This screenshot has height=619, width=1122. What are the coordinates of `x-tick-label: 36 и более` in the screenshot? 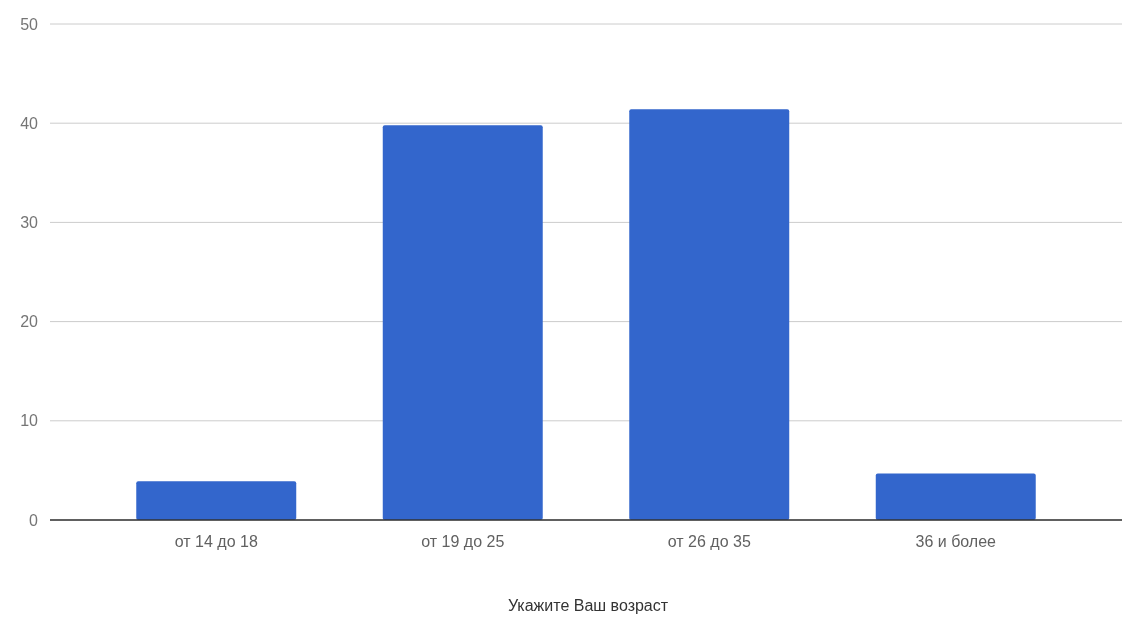 It's located at (956, 542).